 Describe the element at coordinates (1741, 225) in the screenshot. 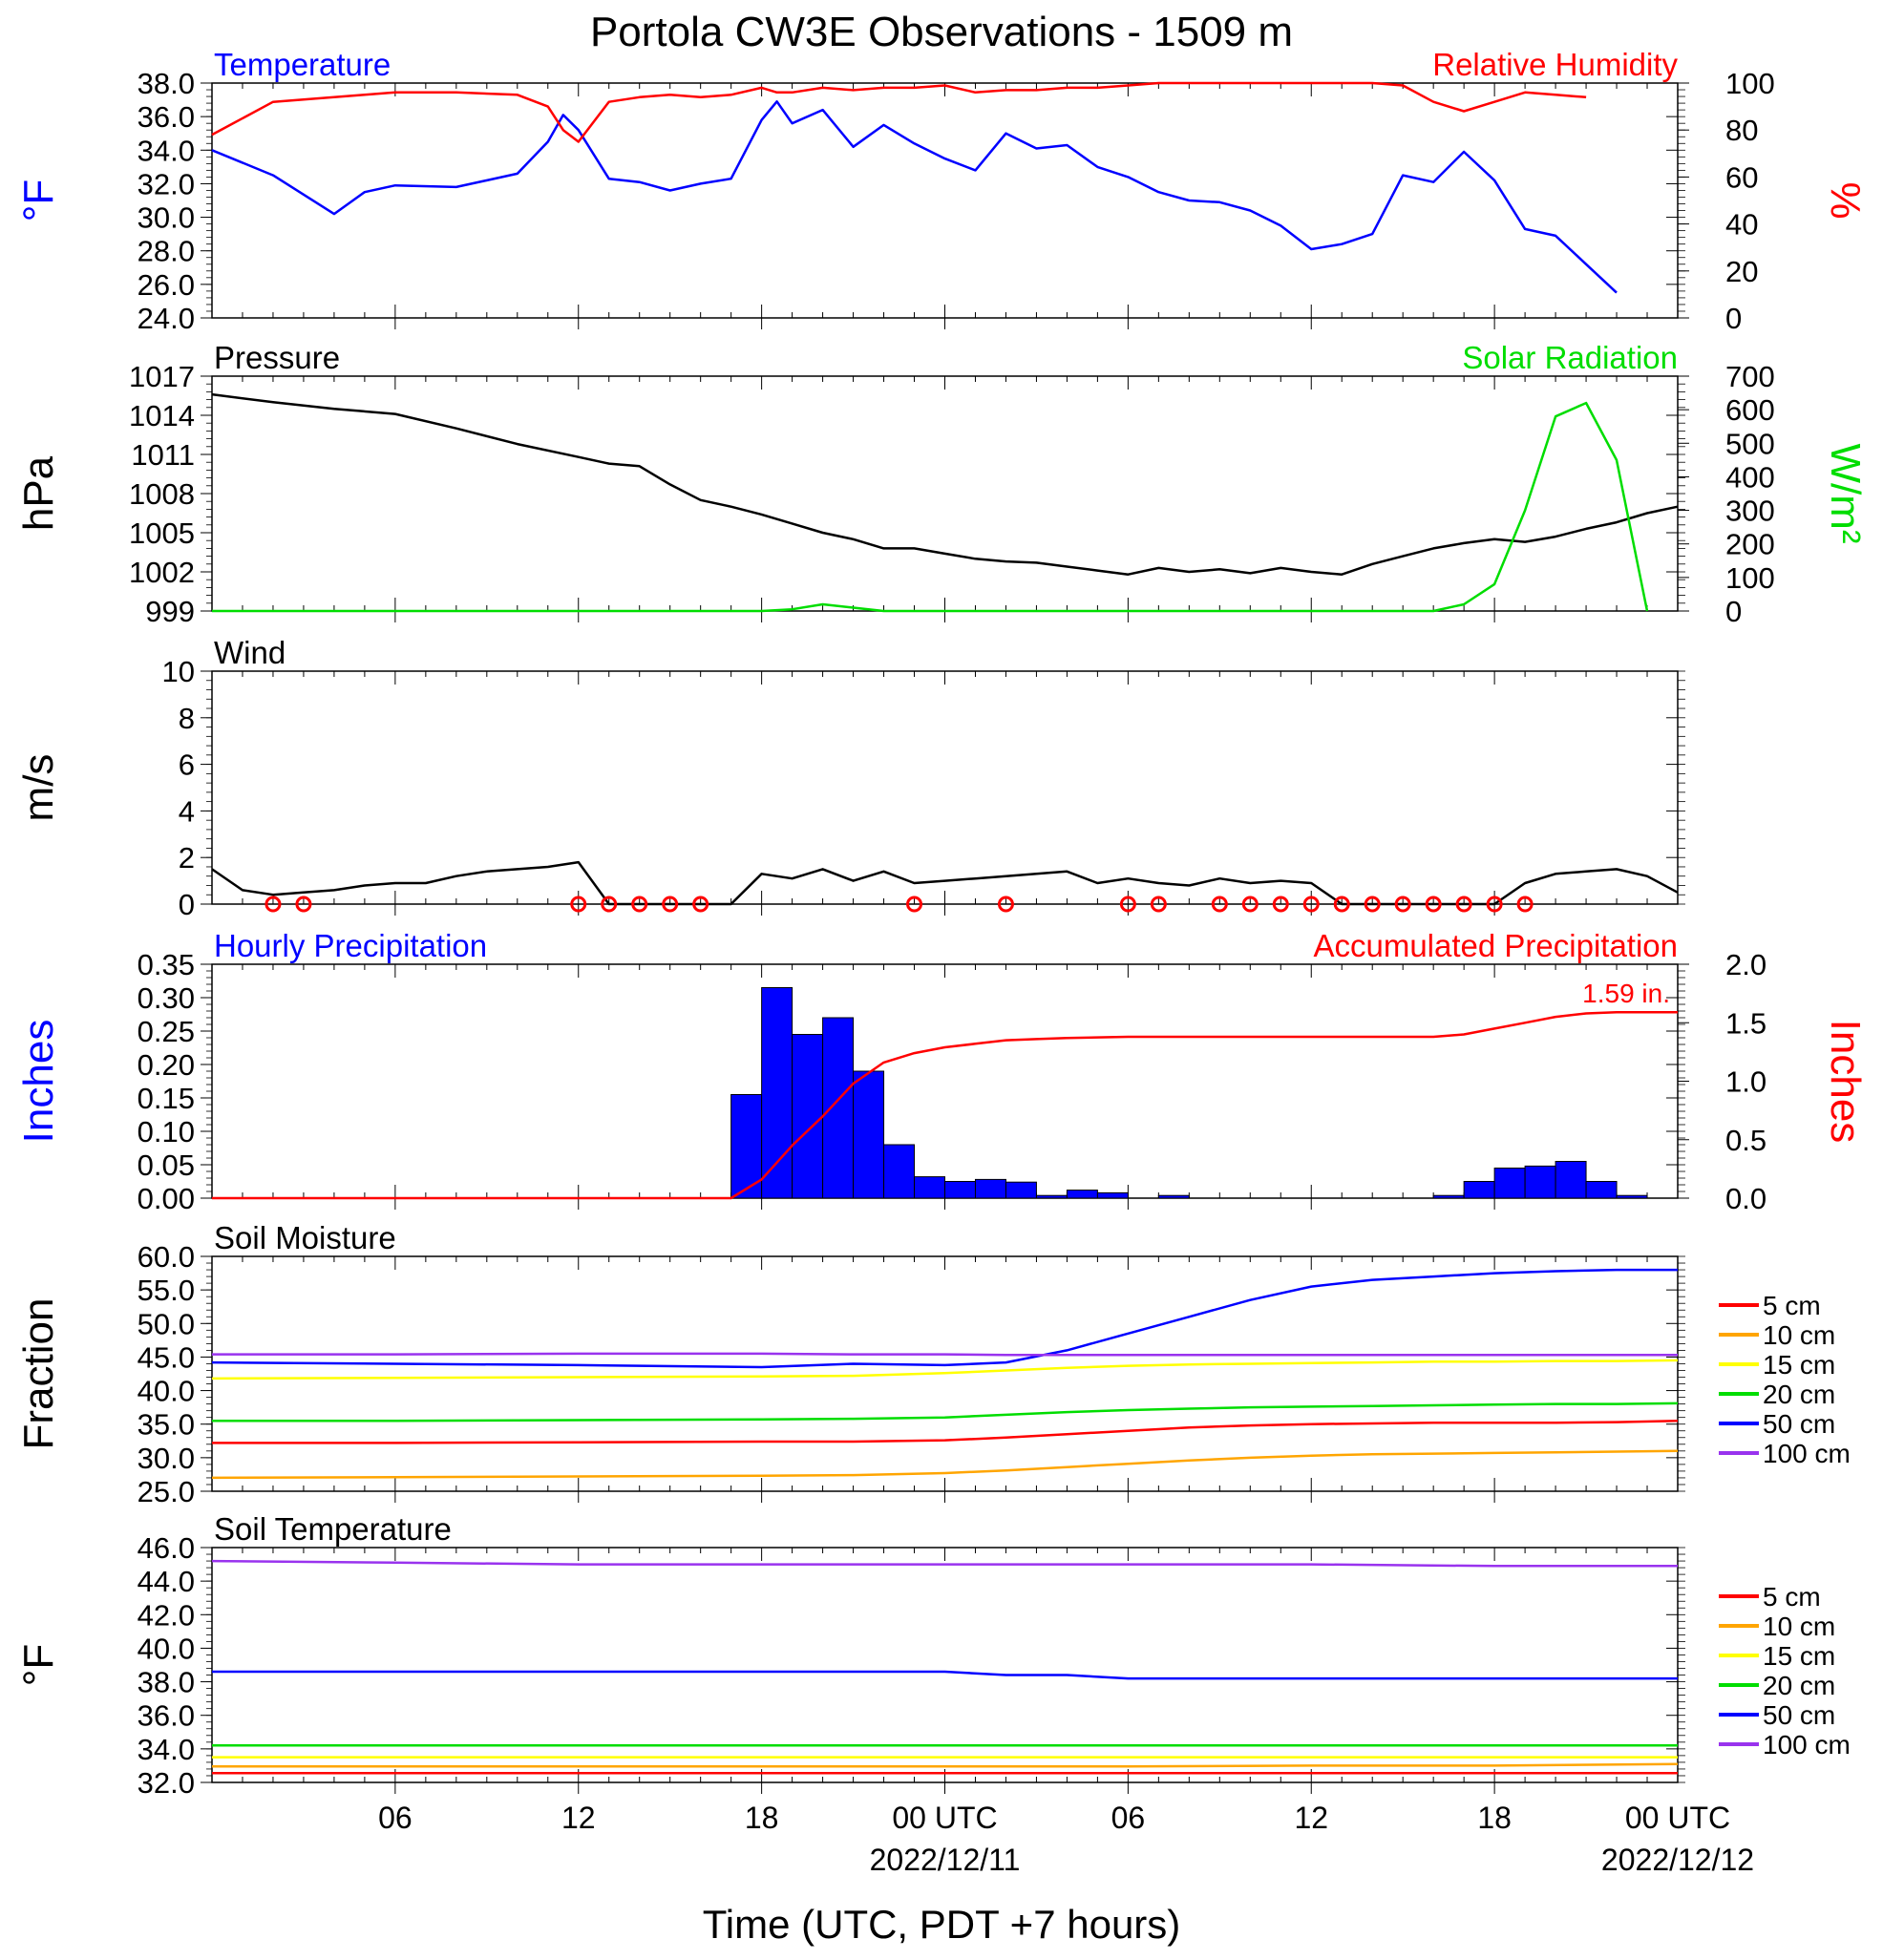

I see `y-right-tick-label: 40` at that location.